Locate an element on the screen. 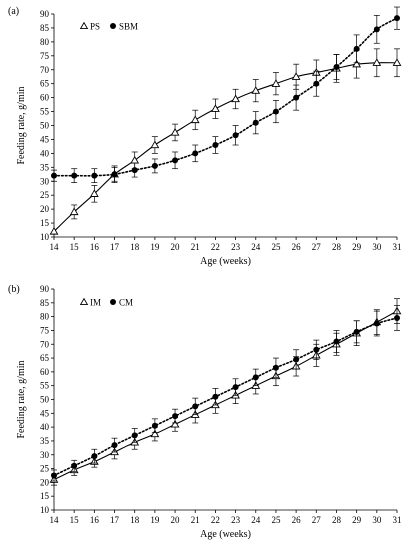 The height and width of the screenshot is (550, 413). y-tick-label: 85 is located at coordinates (45, 303).